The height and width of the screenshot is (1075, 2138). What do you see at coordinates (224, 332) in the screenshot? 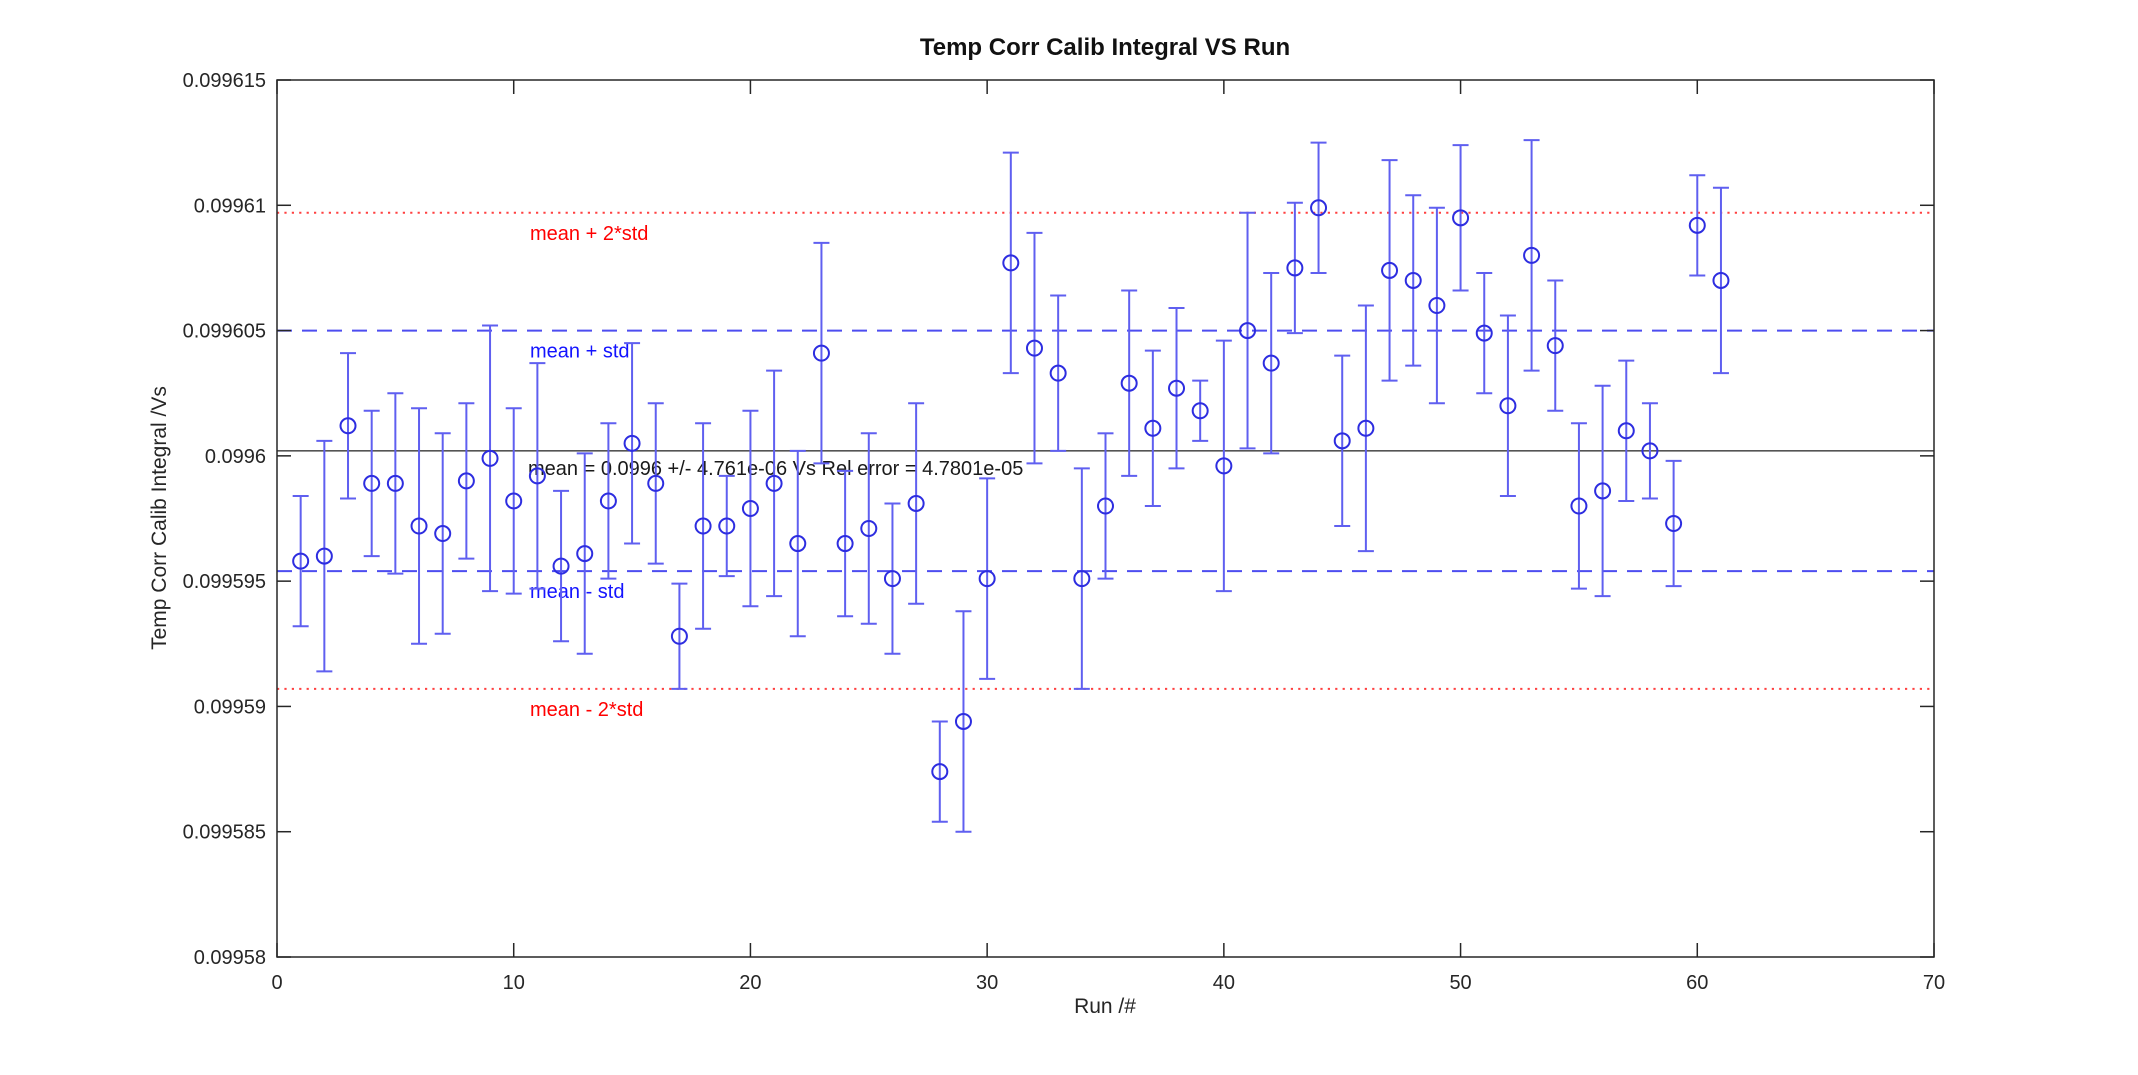
I see `y-tick-label: 0.099605` at bounding box center [224, 332].